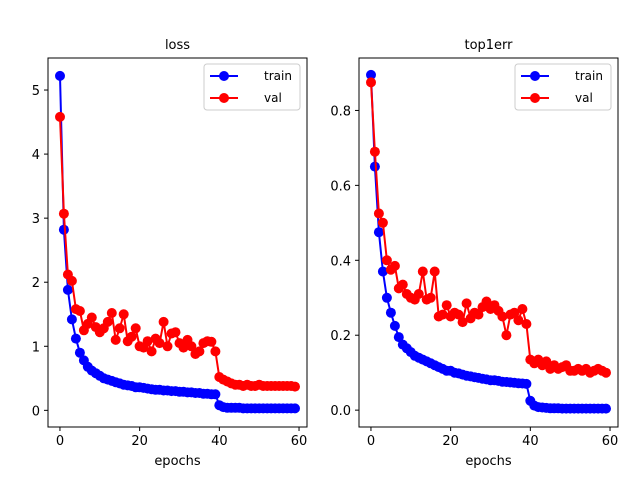 The height and width of the screenshot is (480, 640). Describe the element at coordinates (340, 336) in the screenshot. I see `y-tick-label: 0.2` at that location.